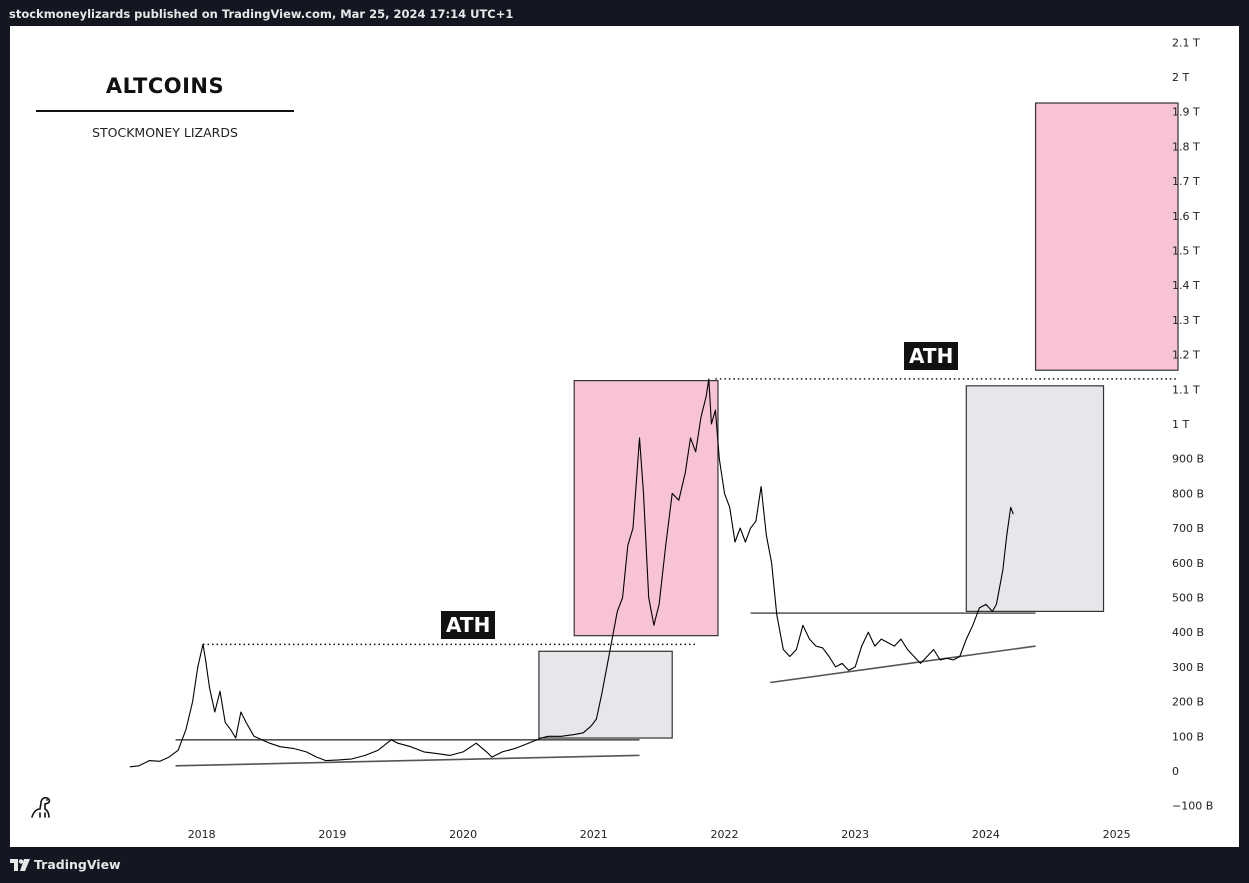 The width and height of the screenshot is (1249, 883). I want to click on y-tick-label-6: 500 B, so click(1188, 598).